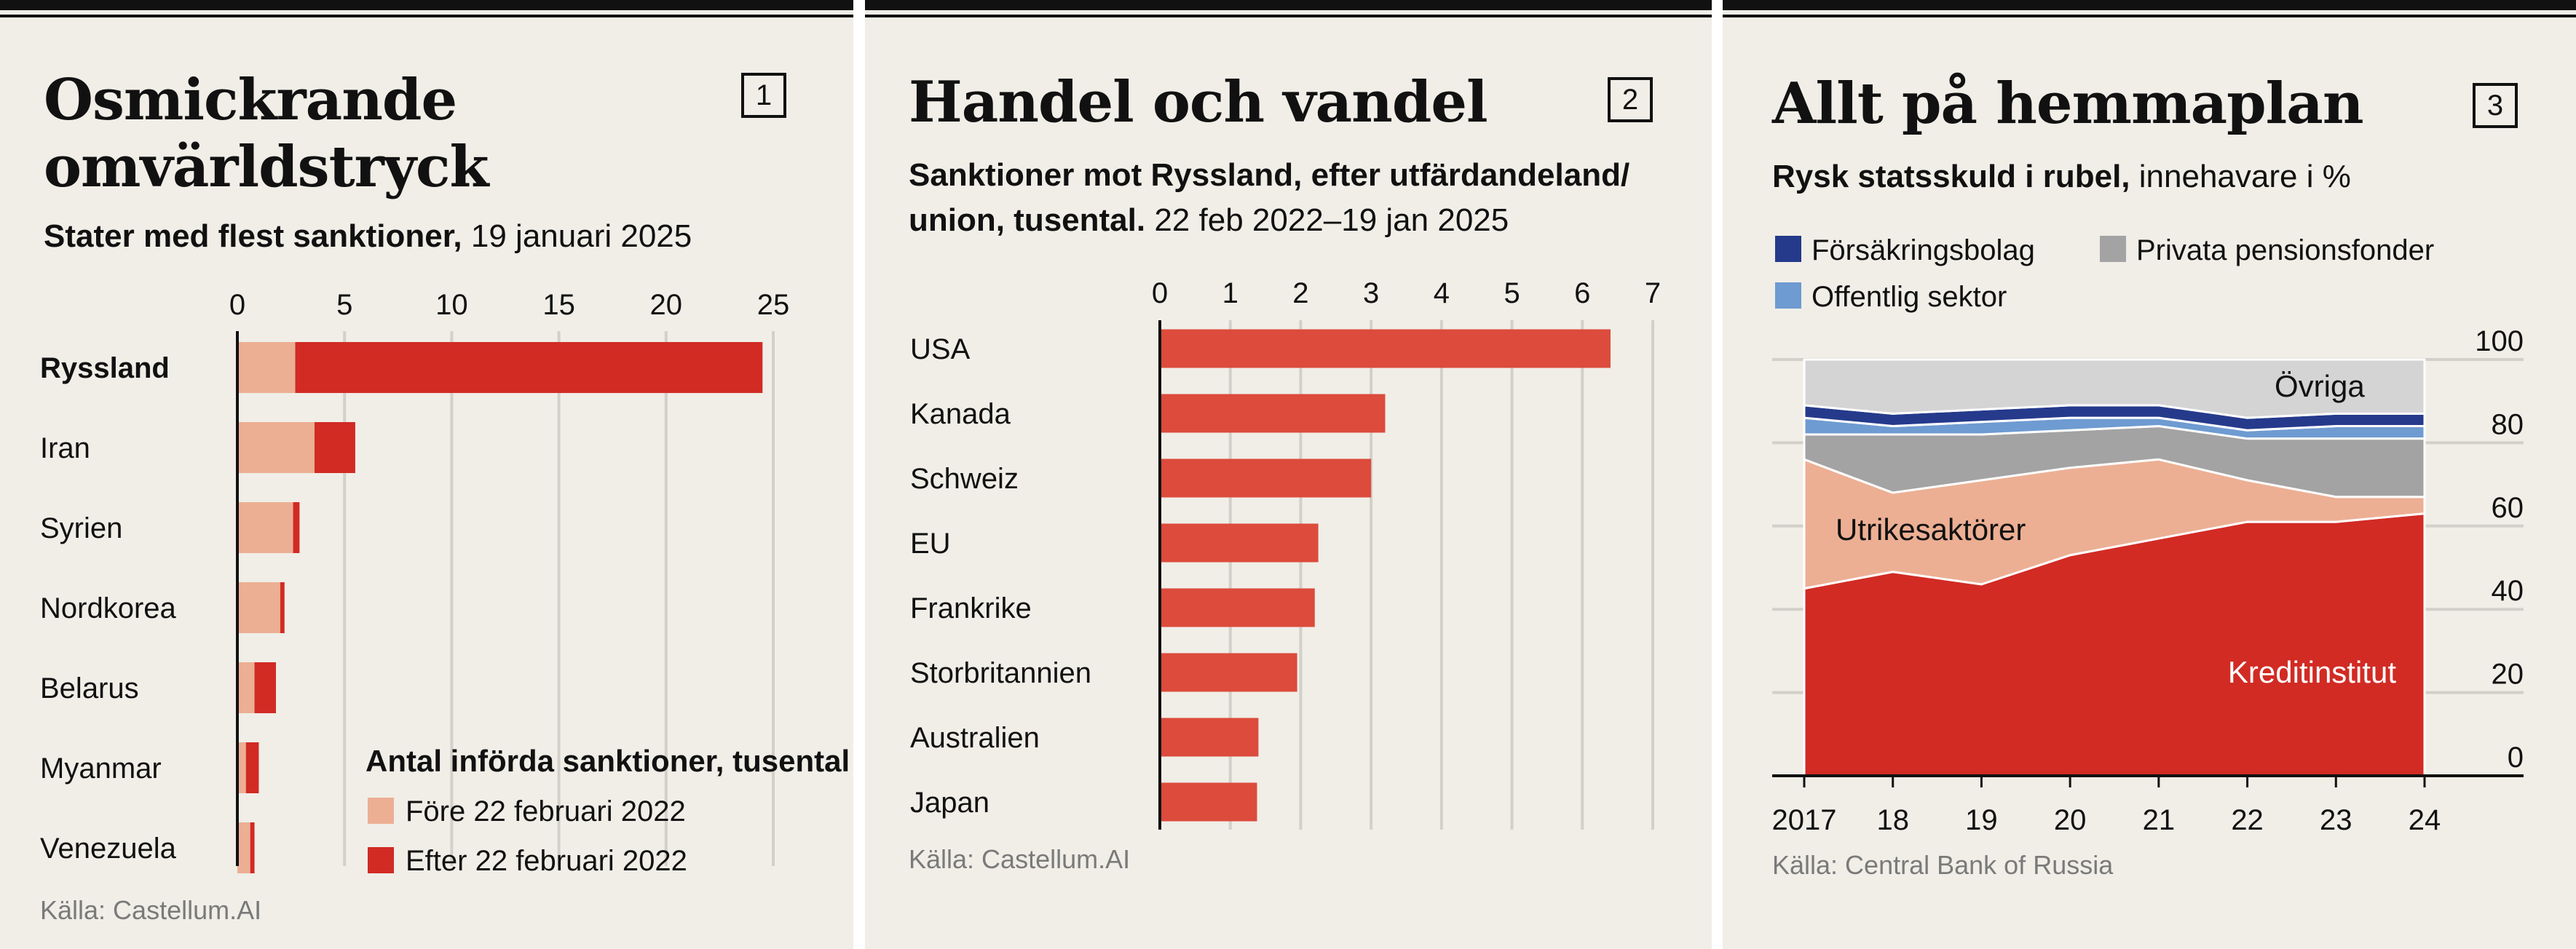 The height and width of the screenshot is (949, 2576). I want to click on panel-number-badge: 3, so click(2495, 106).